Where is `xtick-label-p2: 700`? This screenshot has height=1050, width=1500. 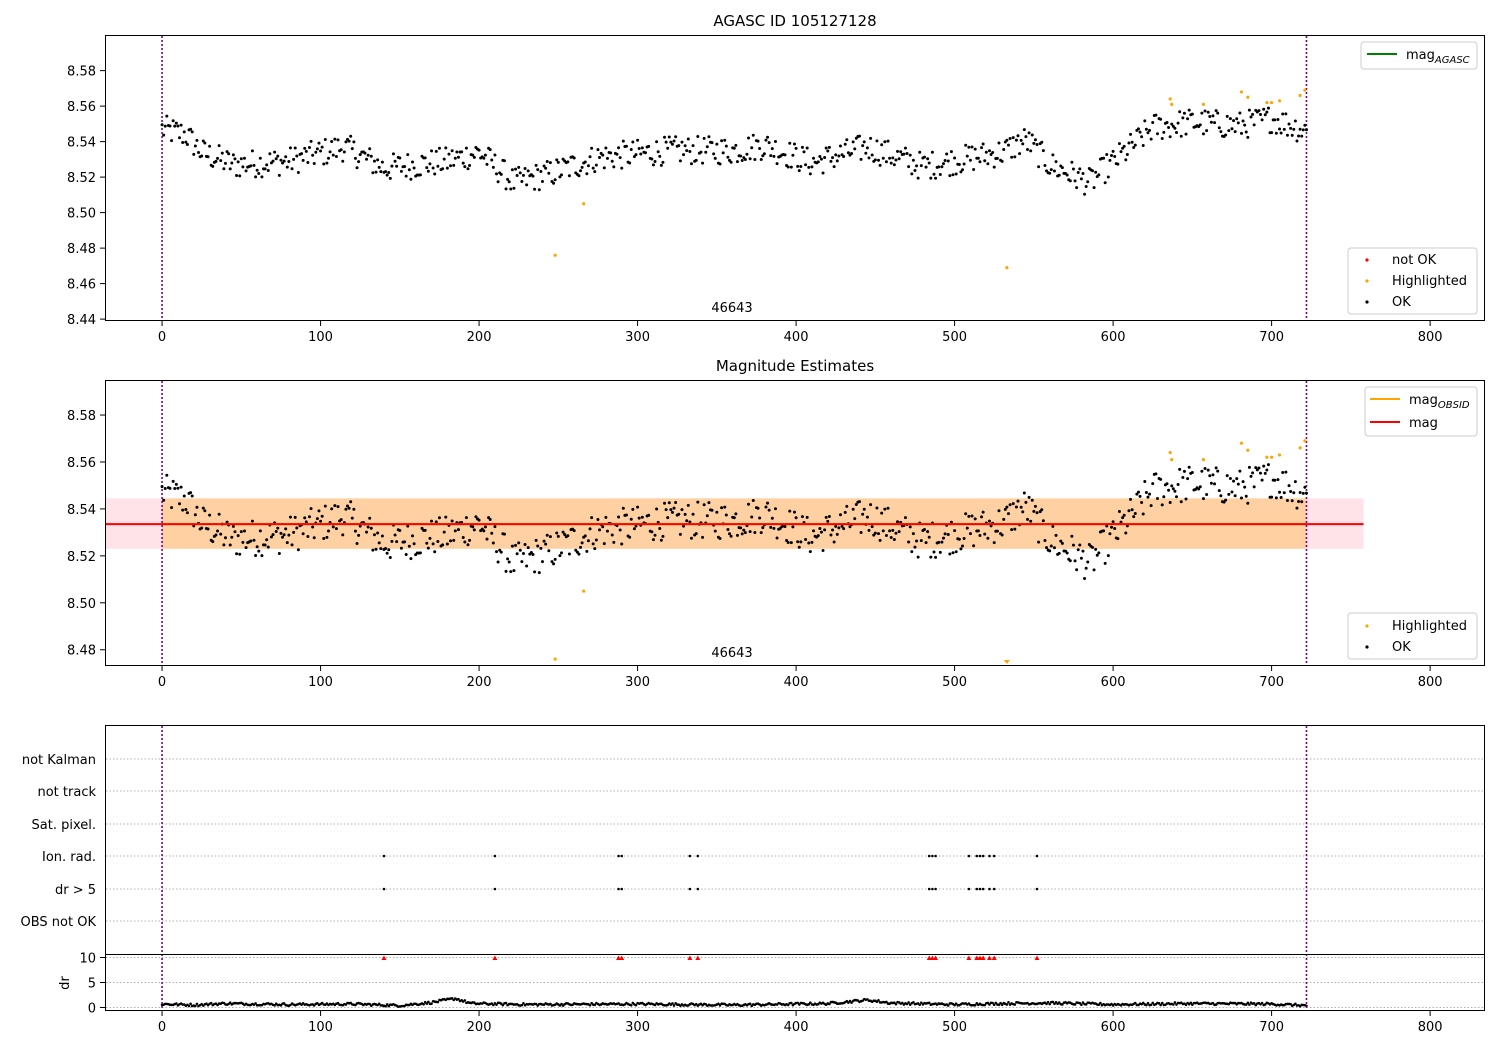
xtick-label-p2: 700 is located at coordinates (1271, 682).